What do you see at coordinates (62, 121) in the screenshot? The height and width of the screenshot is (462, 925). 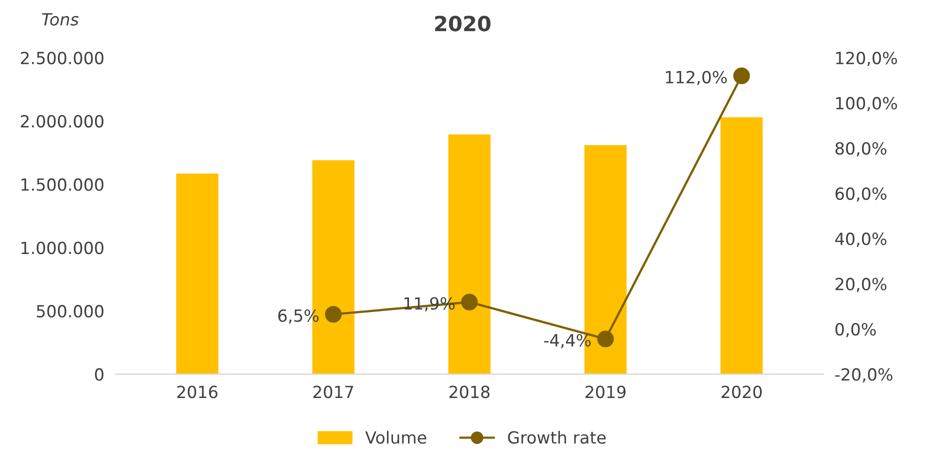 I see `y-tick-label: 2.000.000` at bounding box center [62, 121].